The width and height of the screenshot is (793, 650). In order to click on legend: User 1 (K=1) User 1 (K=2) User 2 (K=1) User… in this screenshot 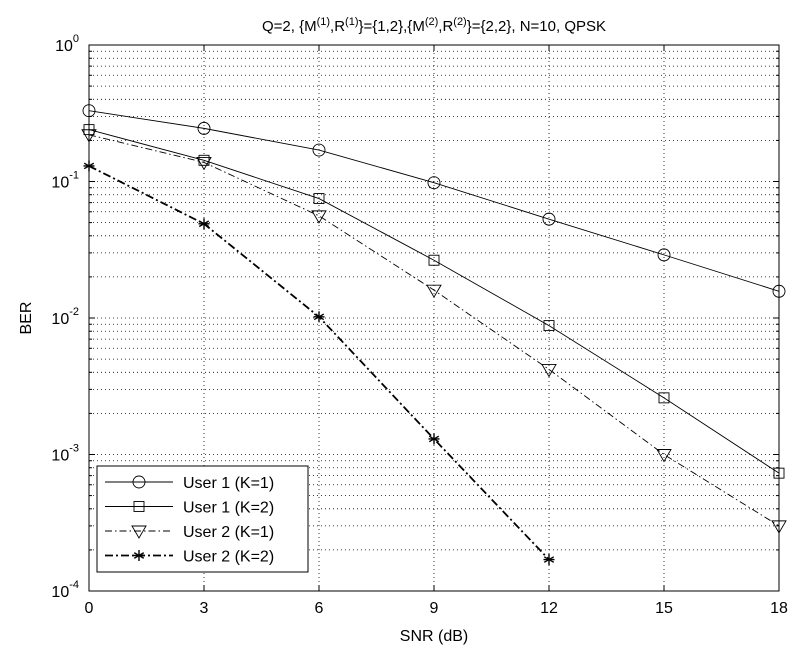, I will do `click(202, 519)`.